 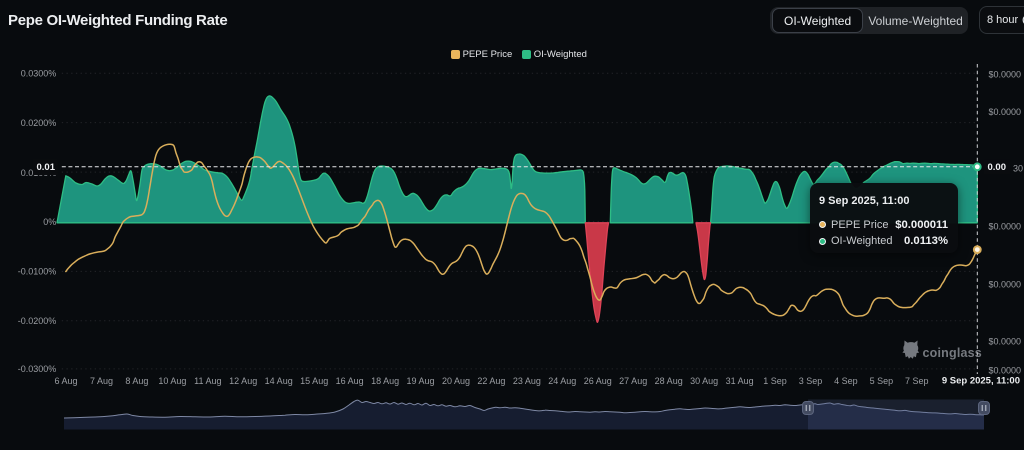 What do you see at coordinates (420, 381) in the screenshot?
I see `svg-text: 19 Aug` at bounding box center [420, 381].